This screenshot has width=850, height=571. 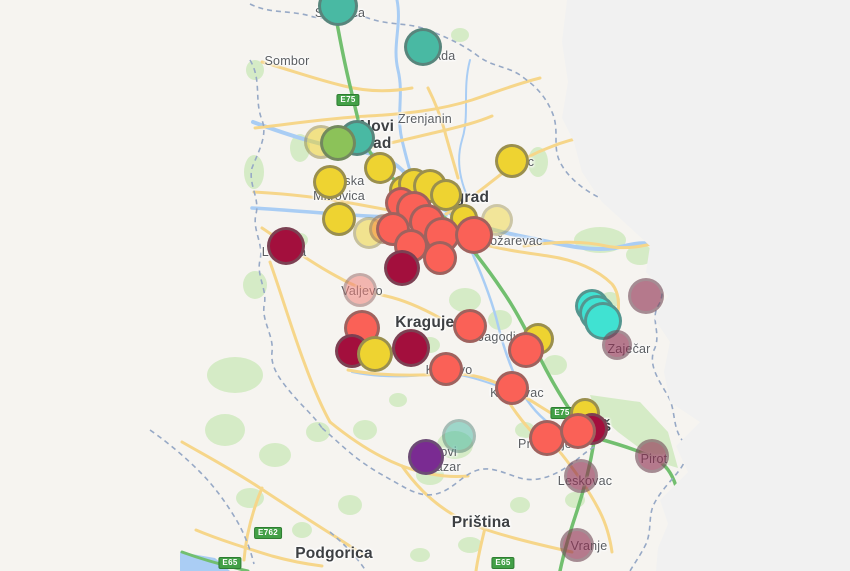 I want to click on map-marker-purple, so click(x=426, y=457).